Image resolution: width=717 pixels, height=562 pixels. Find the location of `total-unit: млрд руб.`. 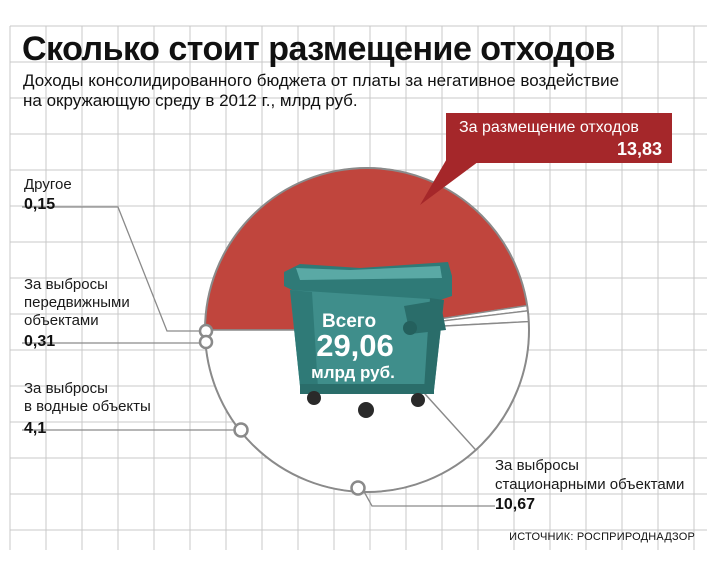

total-unit: млрд руб. is located at coordinates (353, 372).